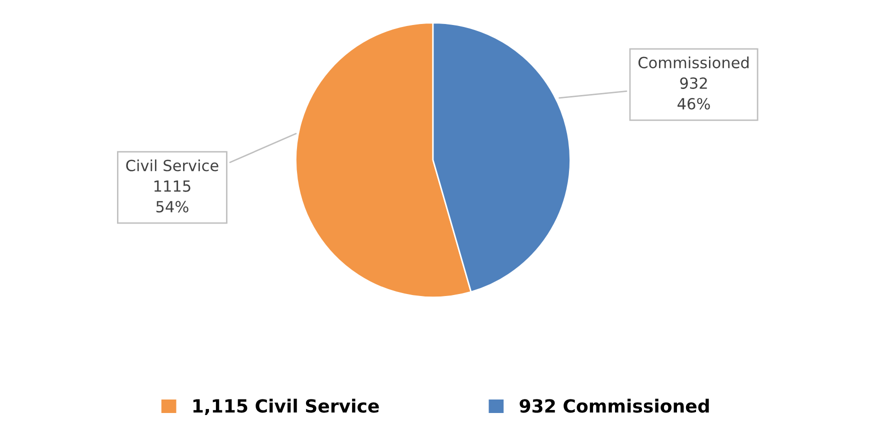 The width and height of the screenshot is (871, 425). Describe the element at coordinates (614, 405) in the screenshot. I see `legend-label: 932 Commissioned` at that location.